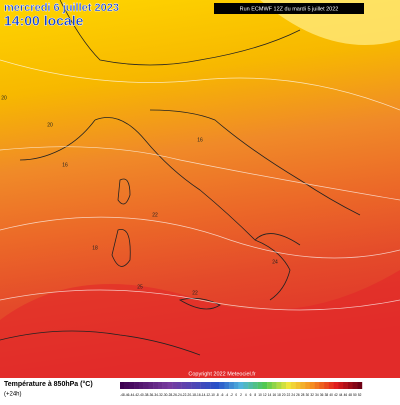 This screenshot has height=405, width=400. I want to click on colorbar-label: 38, so click(327, 395).